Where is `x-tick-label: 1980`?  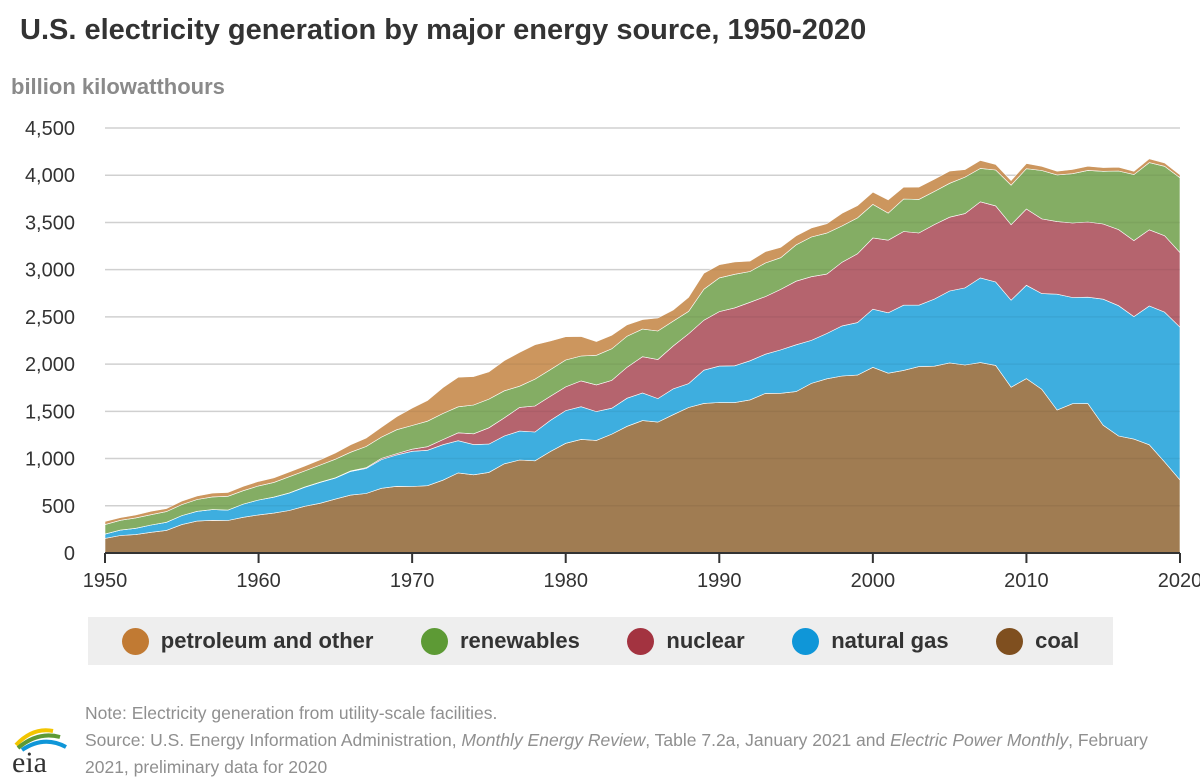 x-tick-label: 1980 is located at coordinates (565, 581).